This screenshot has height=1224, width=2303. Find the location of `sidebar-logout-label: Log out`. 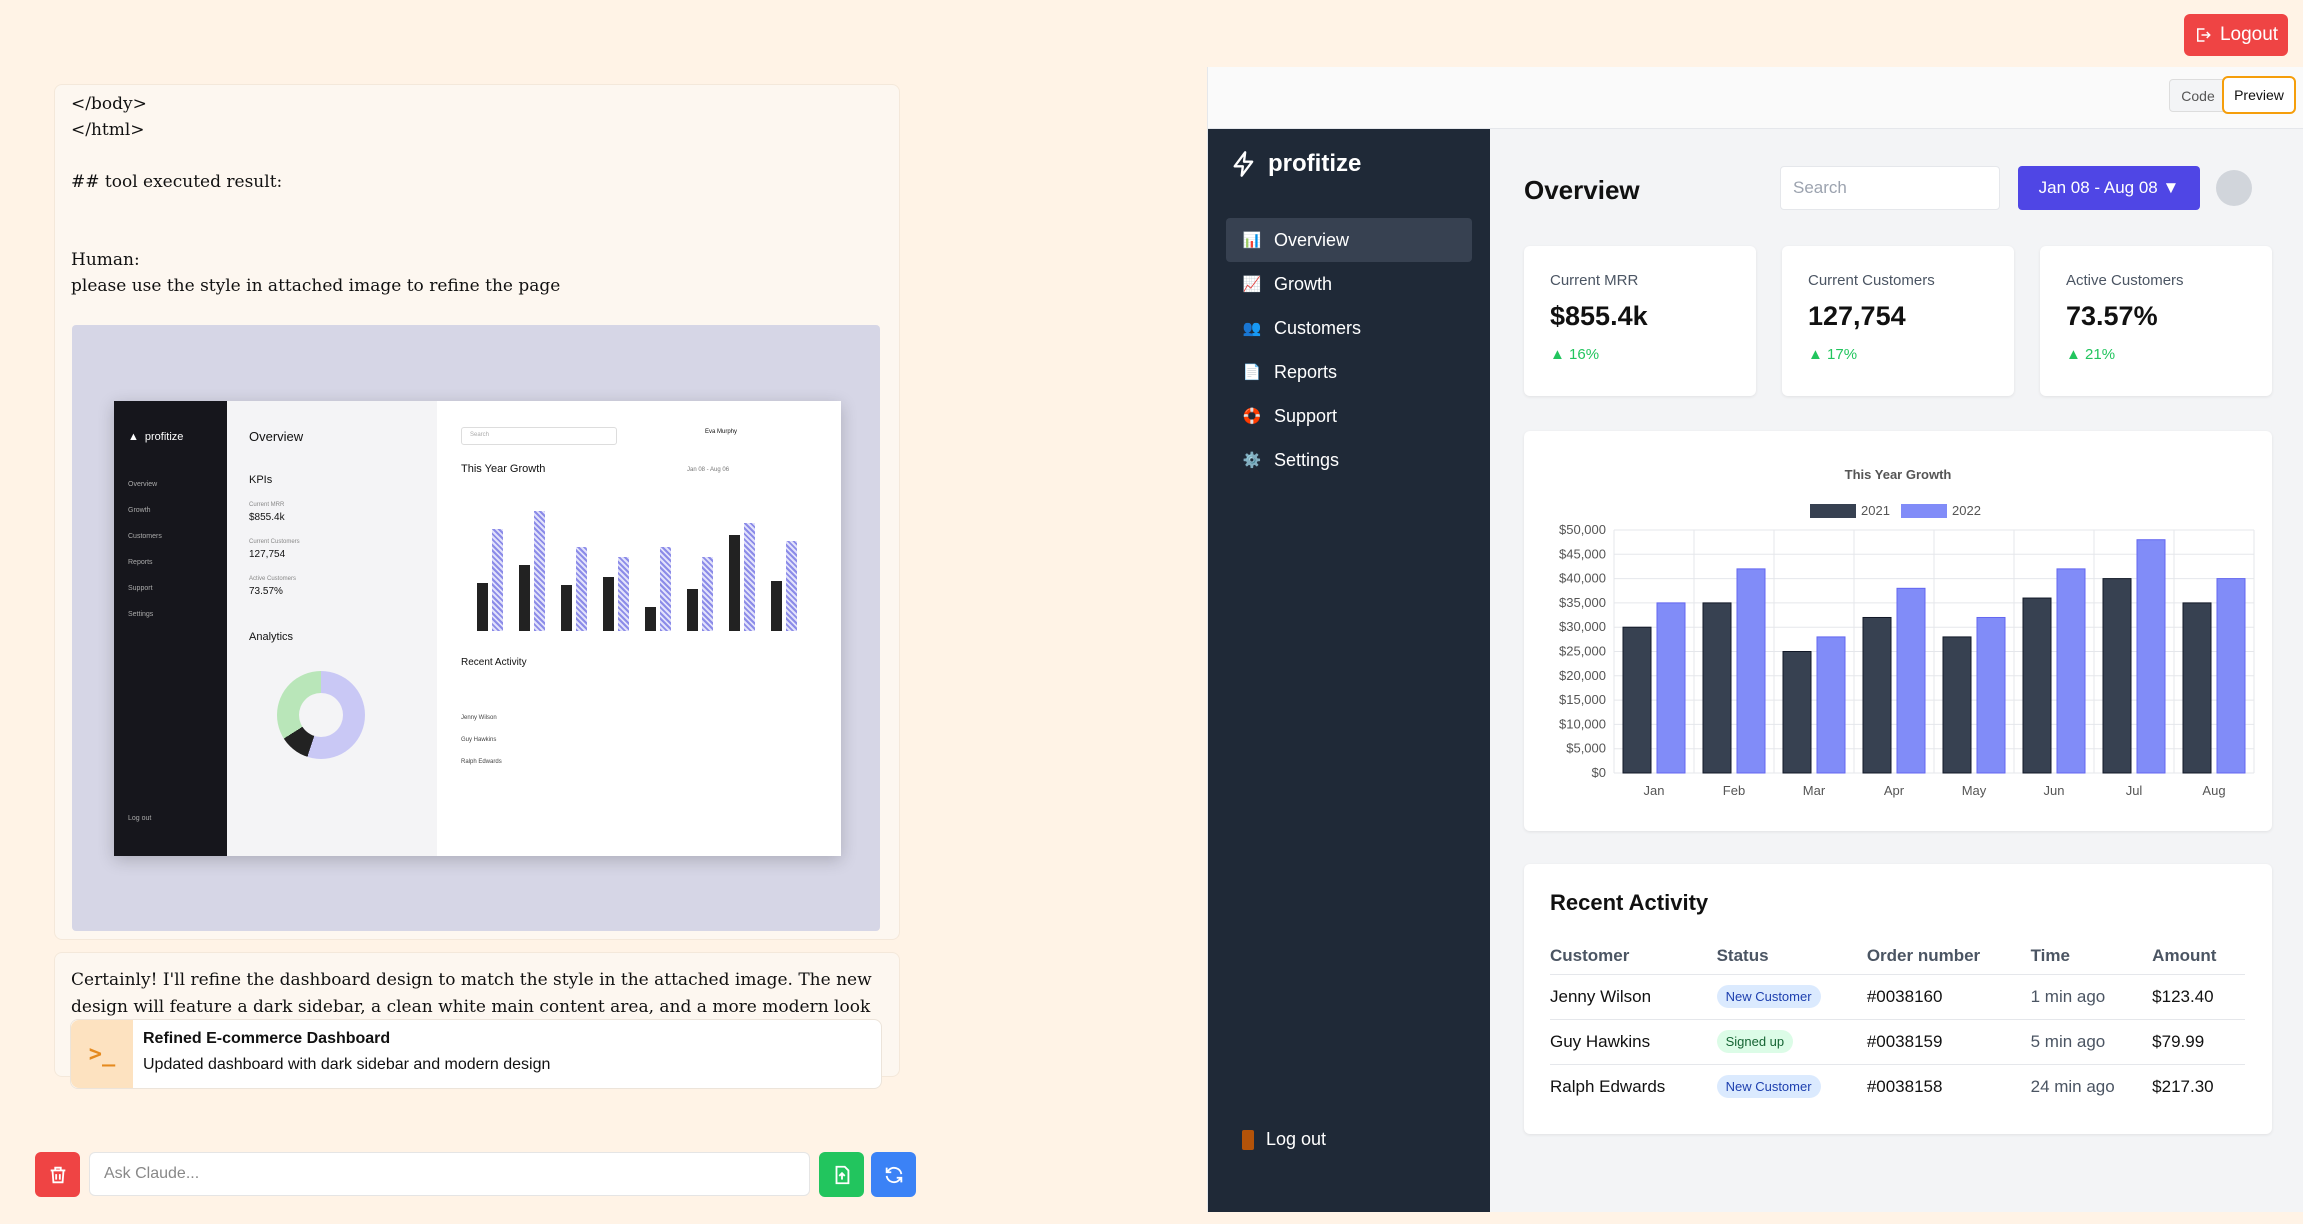

sidebar-logout-label: Log out is located at coordinates (1296, 1139).